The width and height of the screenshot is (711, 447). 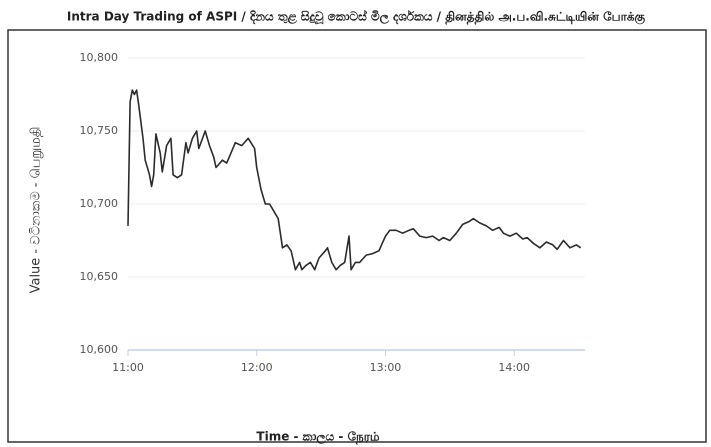 What do you see at coordinates (257, 367) in the screenshot?
I see `x-tick-label: 12:00` at bounding box center [257, 367].